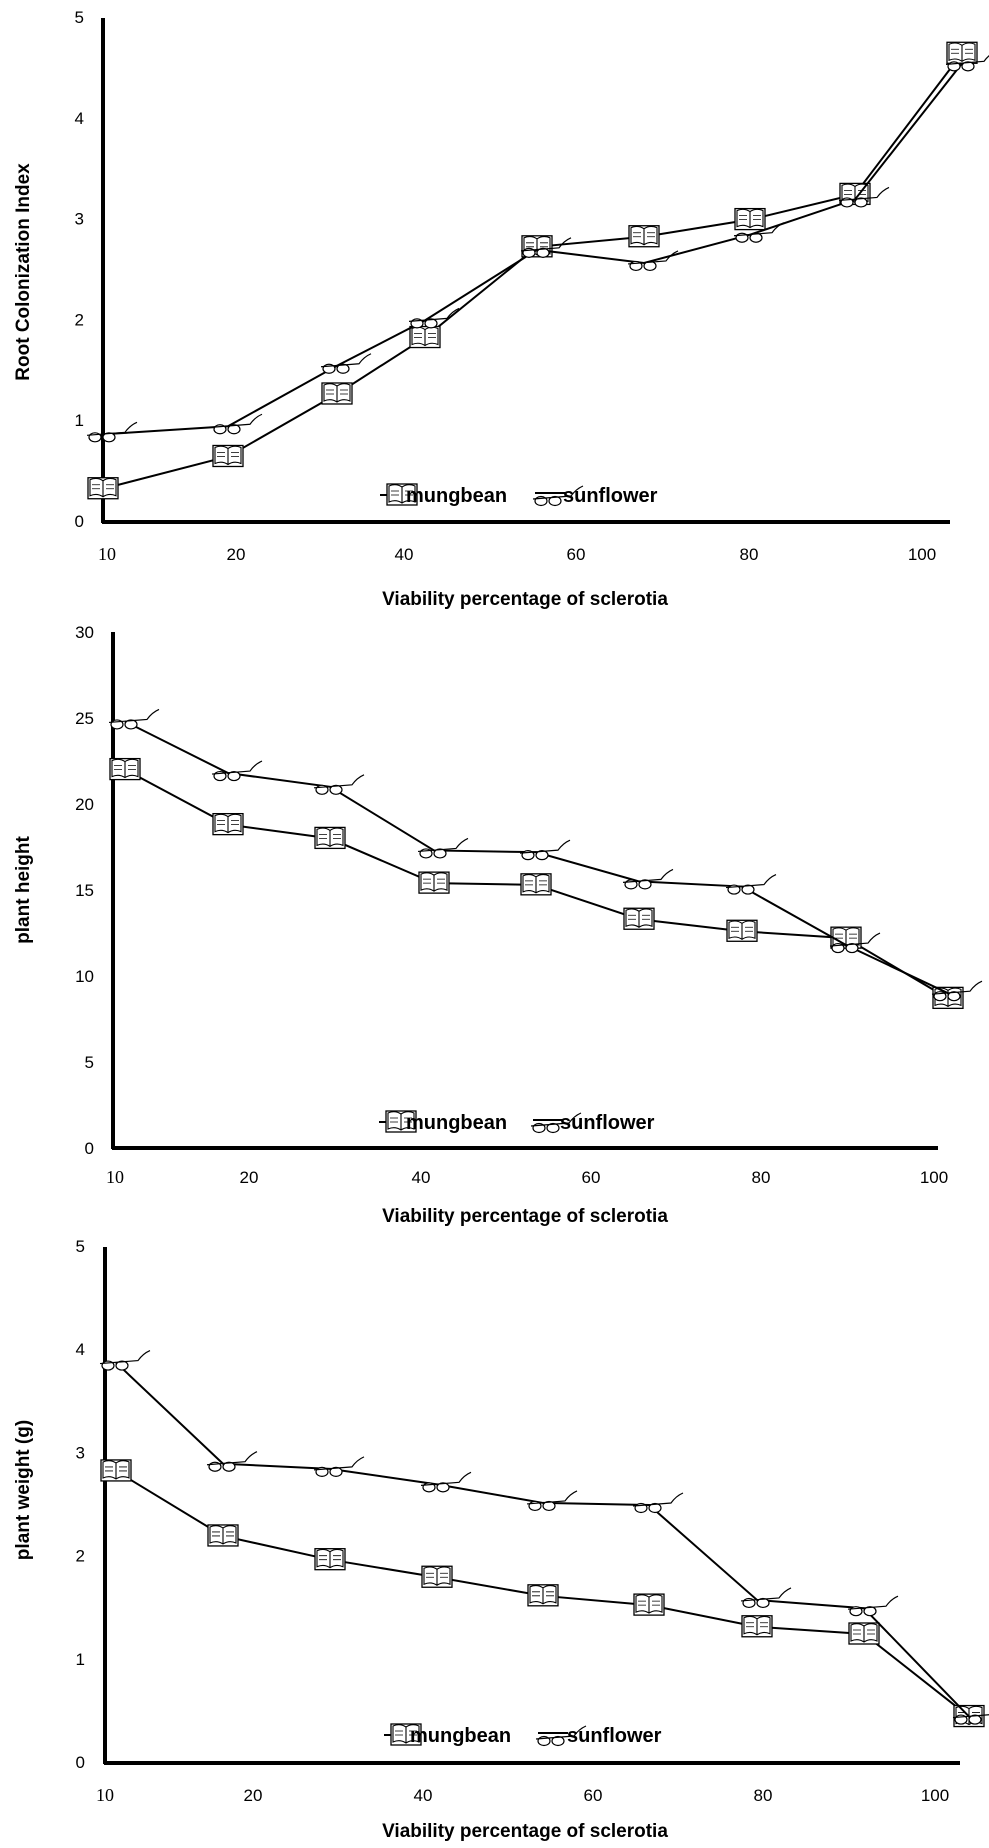  I want to click on y-tick-label: 0, so click(79, 521).